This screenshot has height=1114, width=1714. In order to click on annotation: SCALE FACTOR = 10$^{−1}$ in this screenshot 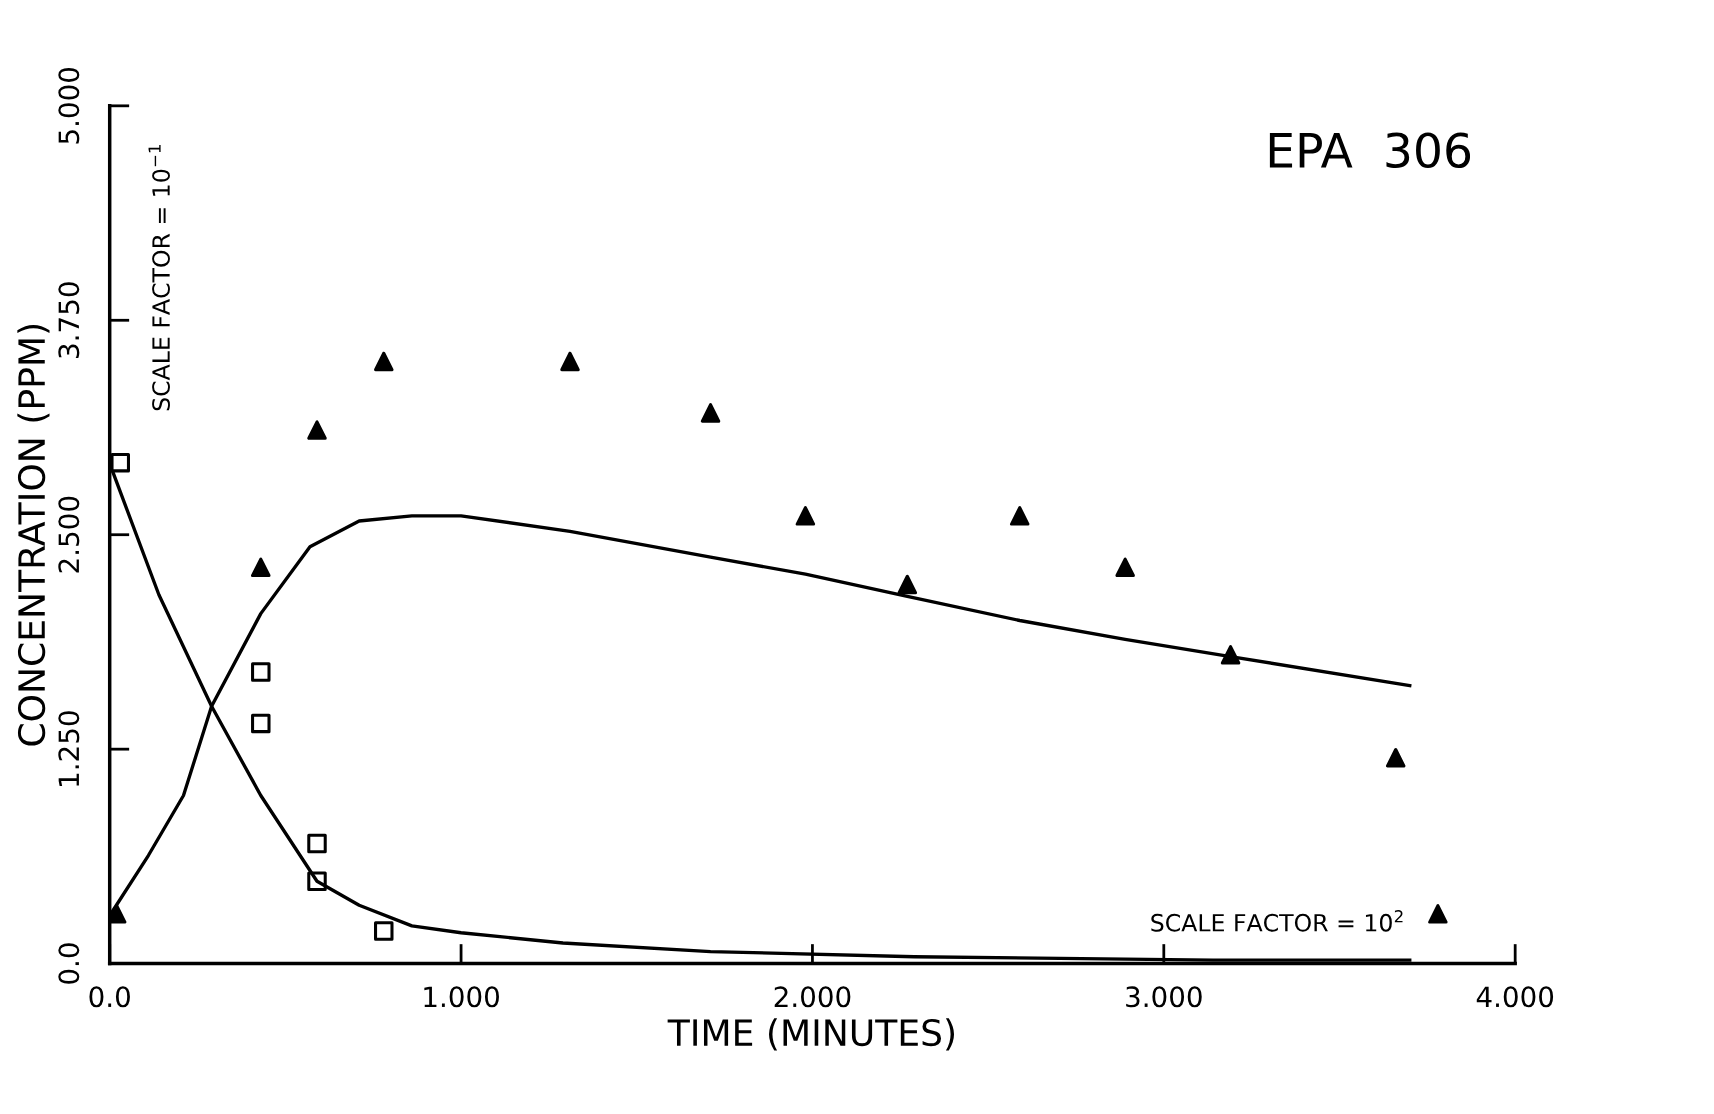, I will do `click(159, 278)`.